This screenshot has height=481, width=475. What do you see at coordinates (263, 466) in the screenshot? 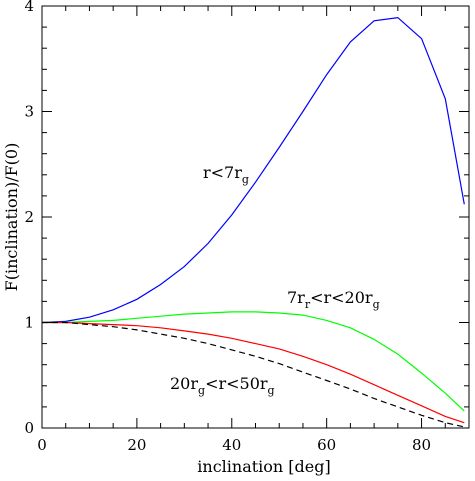
I see `x-axis-label: inclination [deg]` at bounding box center [263, 466].